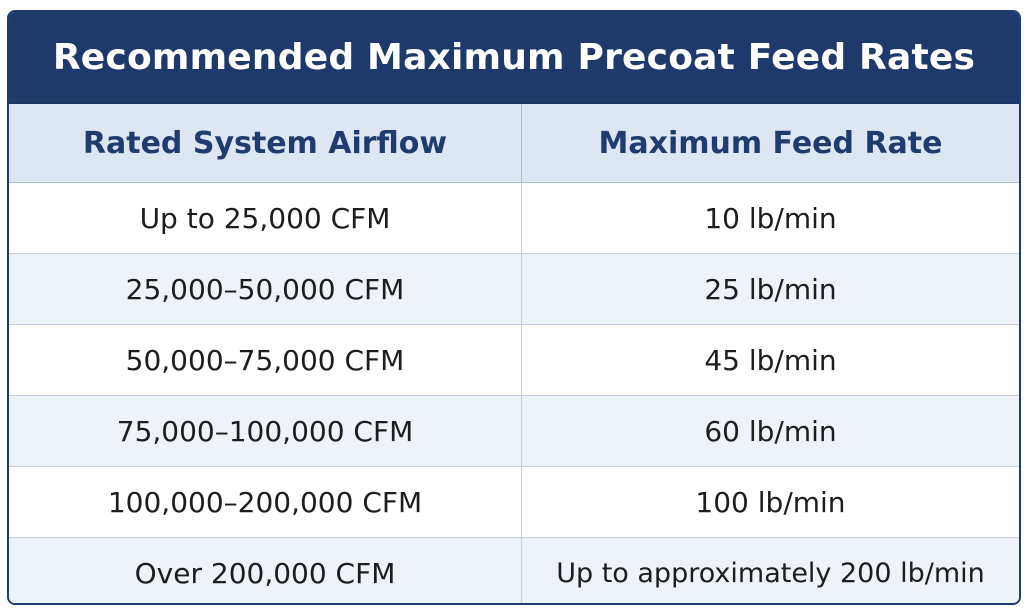  What do you see at coordinates (770, 502) in the screenshot?
I see `feed-rate-cell: 100 lb/min` at bounding box center [770, 502].